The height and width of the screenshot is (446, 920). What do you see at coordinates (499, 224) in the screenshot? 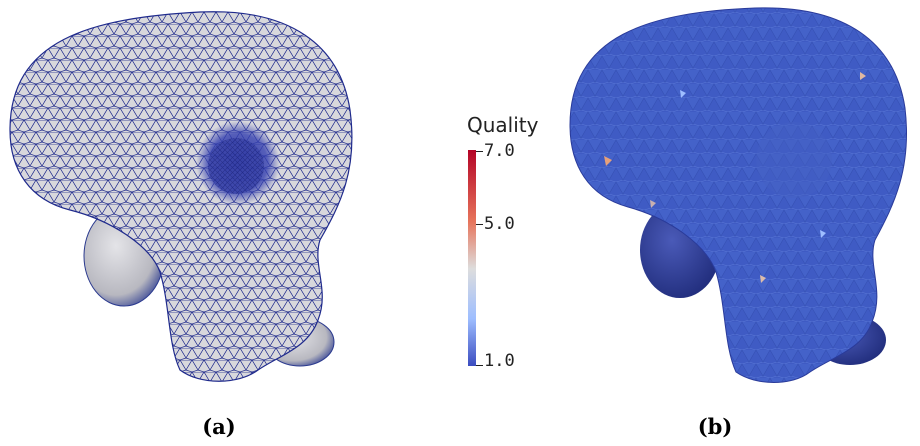
I see `colorbar-label-mid: 5.0` at bounding box center [499, 224].